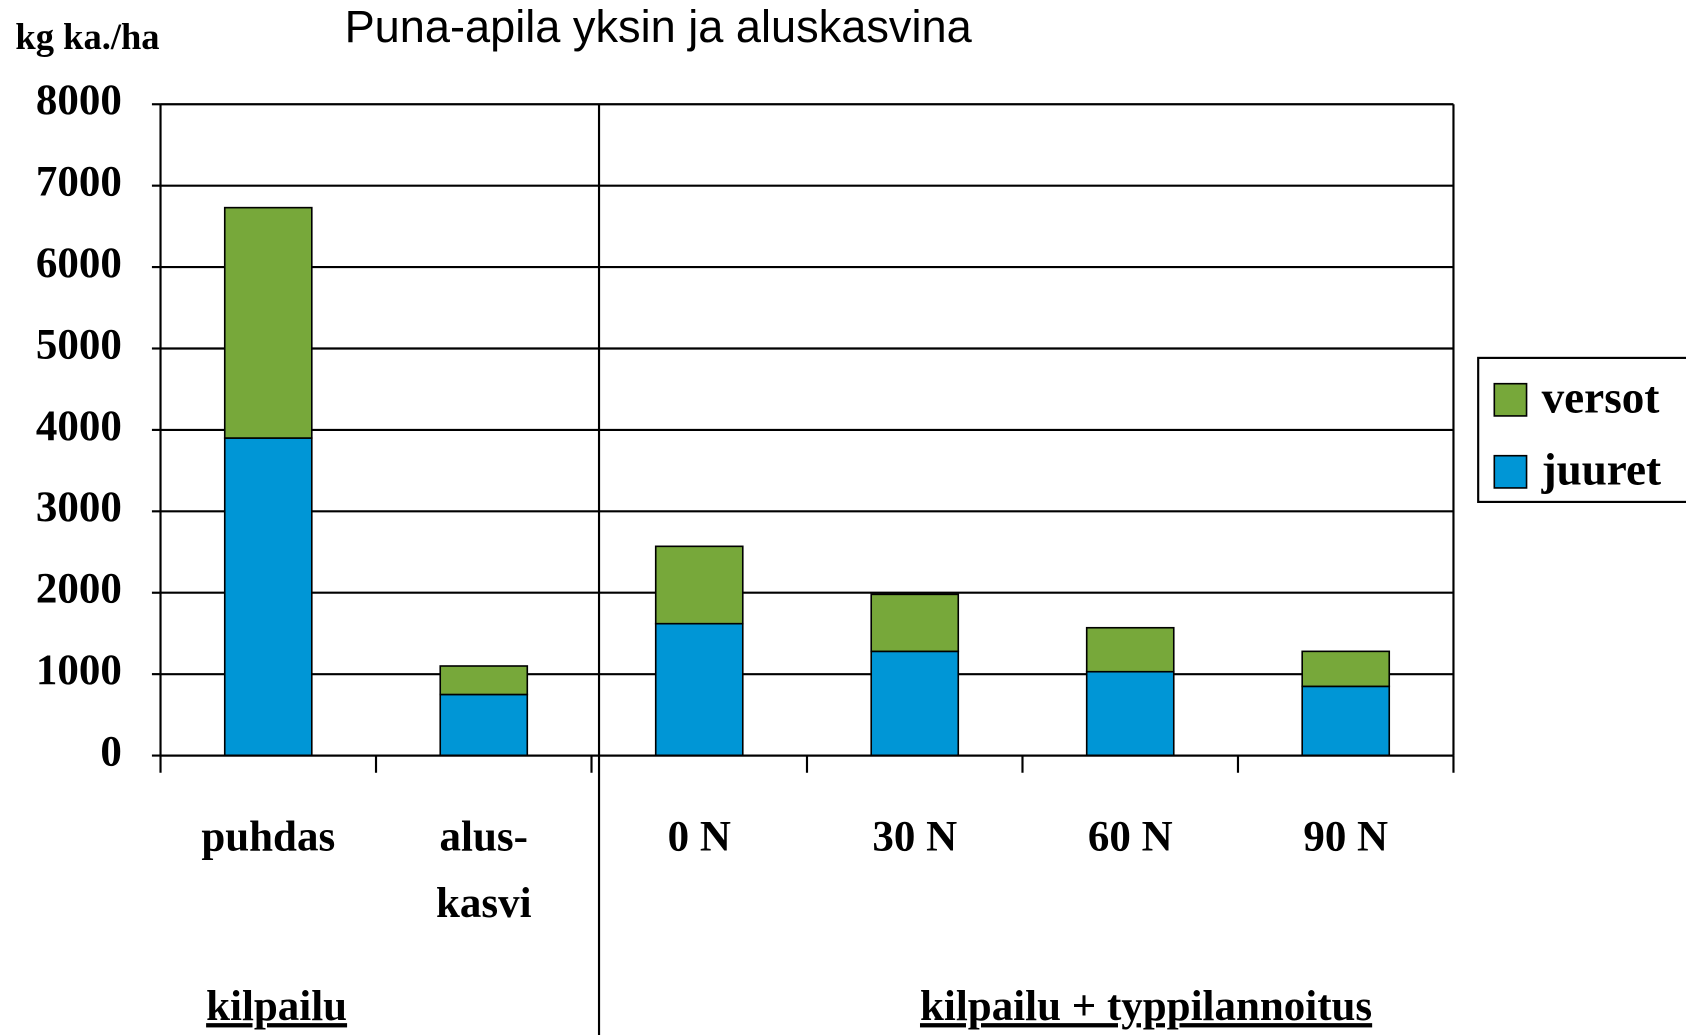 This screenshot has width=1686, height=1035. Describe the element at coordinates (111, 751) in the screenshot. I see `y-tick-label: 0` at that location.